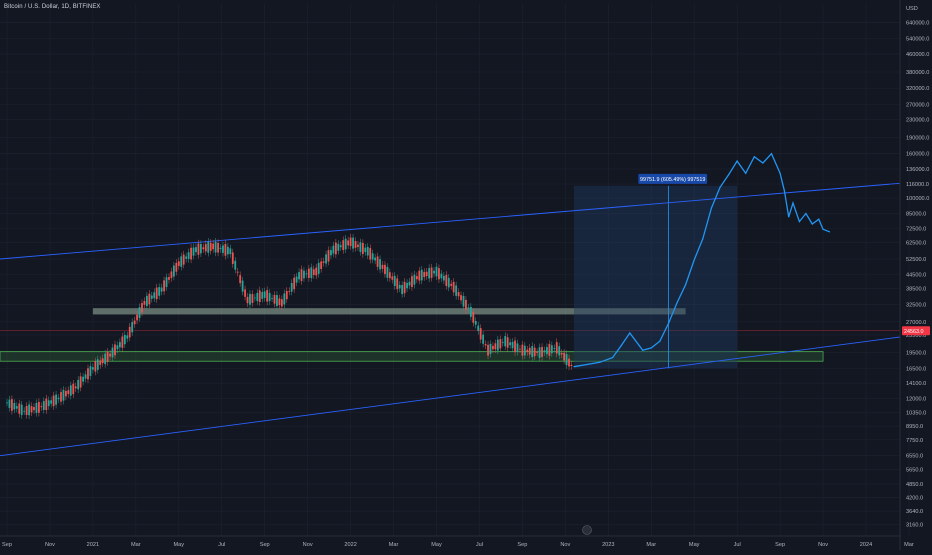 This screenshot has height=555, width=932. Describe the element at coordinates (916, 384) in the screenshot. I see `y-tick-label: 14100.0` at that location.